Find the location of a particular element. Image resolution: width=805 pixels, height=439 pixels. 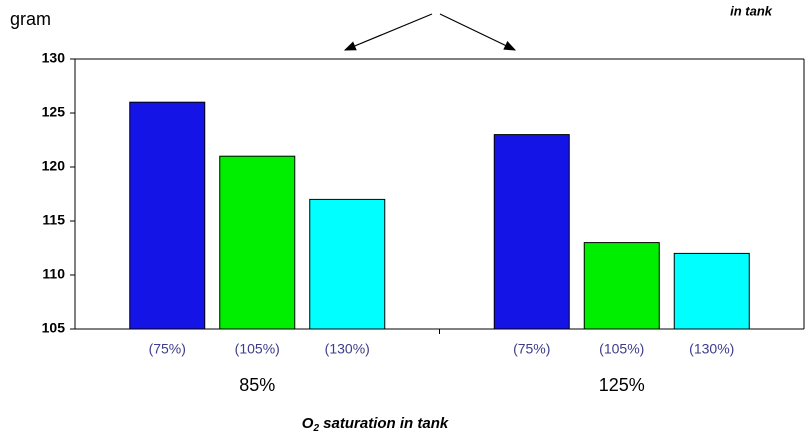

x-axis-title: O2 saturation in tank is located at coordinates (375, 424).